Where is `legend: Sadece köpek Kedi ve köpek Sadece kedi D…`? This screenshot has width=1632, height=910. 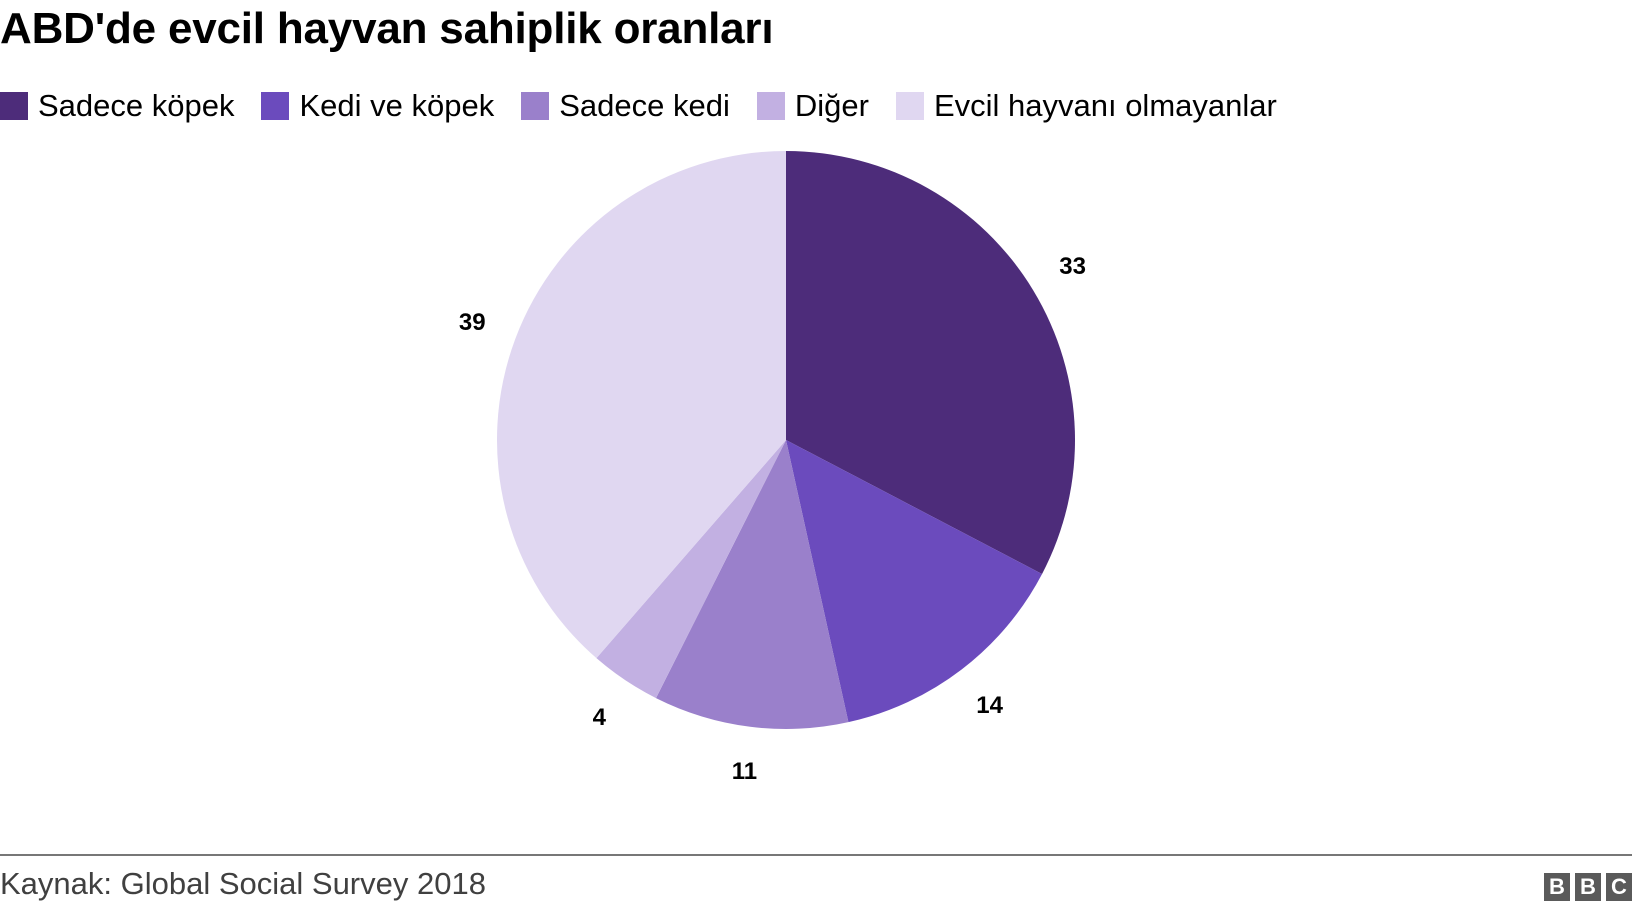
legend: Sadece köpek Kedi ve köpek Sadece kedi D… is located at coordinates (652, 106).